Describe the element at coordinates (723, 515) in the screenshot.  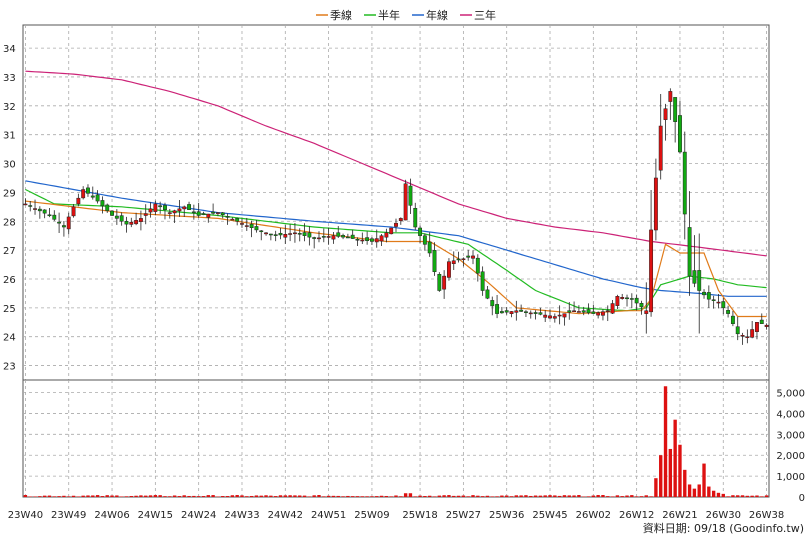
I see `x-tick-label: 26W30` at that location.